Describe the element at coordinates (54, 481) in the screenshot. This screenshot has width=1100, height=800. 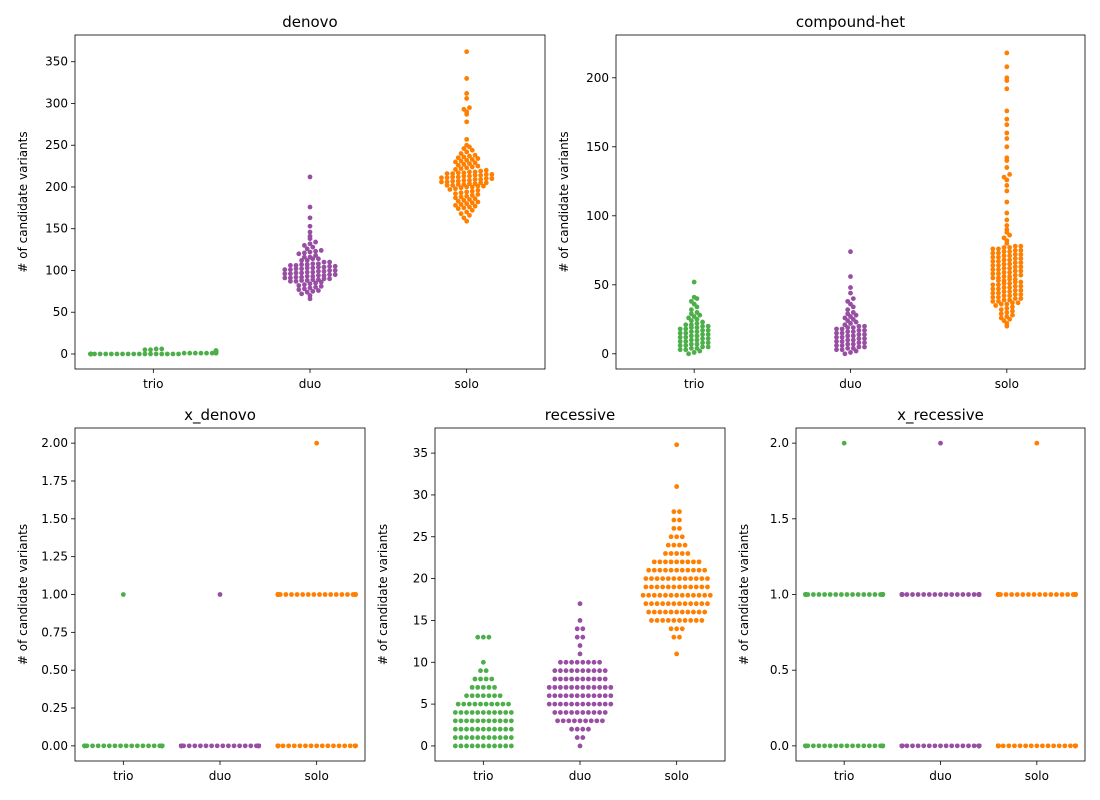
I see `y-tick-label: 1.75` at that location.